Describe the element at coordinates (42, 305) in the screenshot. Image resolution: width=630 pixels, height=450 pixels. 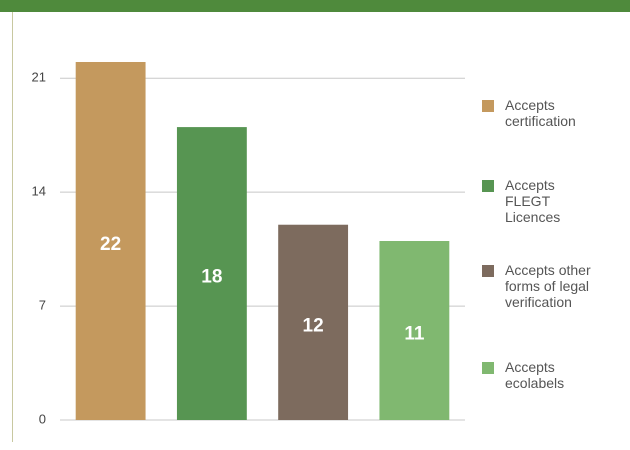
I see `y-tick-label: 7` at that location.